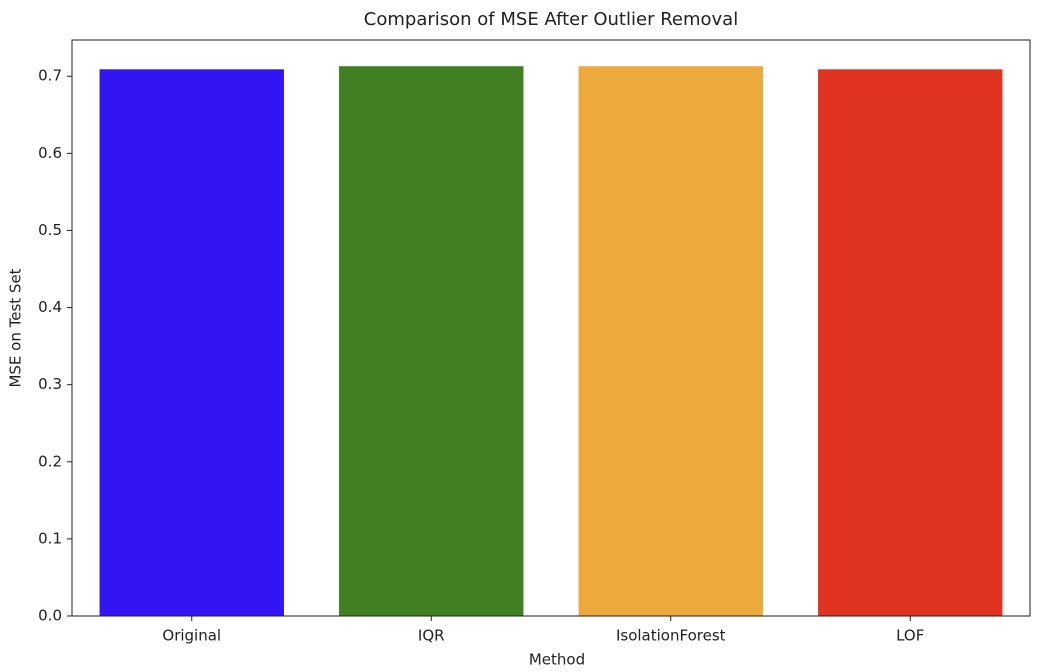  What do you see at coordinates (671, 636) in the screenshot?
I see `x-tick-label: IsolationForest` at bounding box center [671, 636].